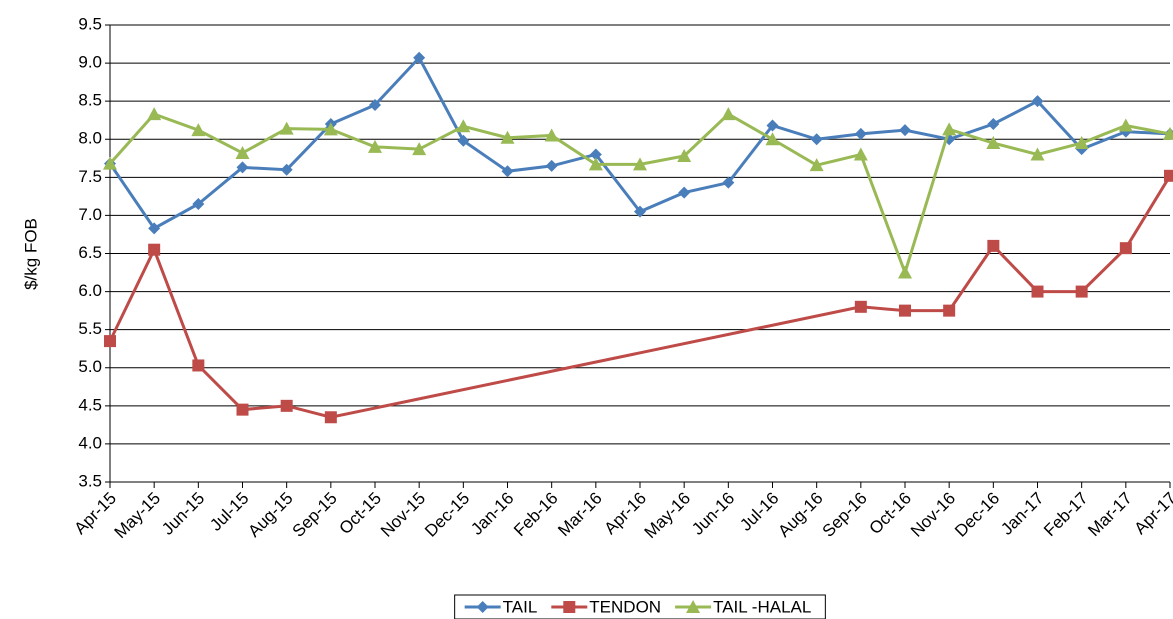 Image resolution: width=1173 pixels, height=619 pixels. I want to click on legend-box, so click(640, 606).